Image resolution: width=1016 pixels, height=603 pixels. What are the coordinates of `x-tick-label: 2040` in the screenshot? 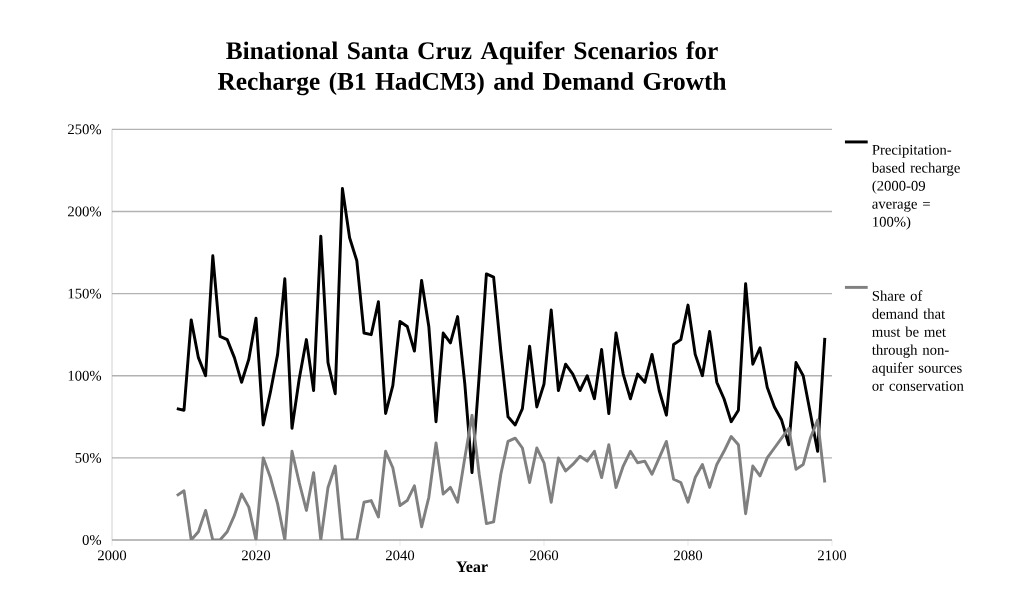 It's located at (400, 555).